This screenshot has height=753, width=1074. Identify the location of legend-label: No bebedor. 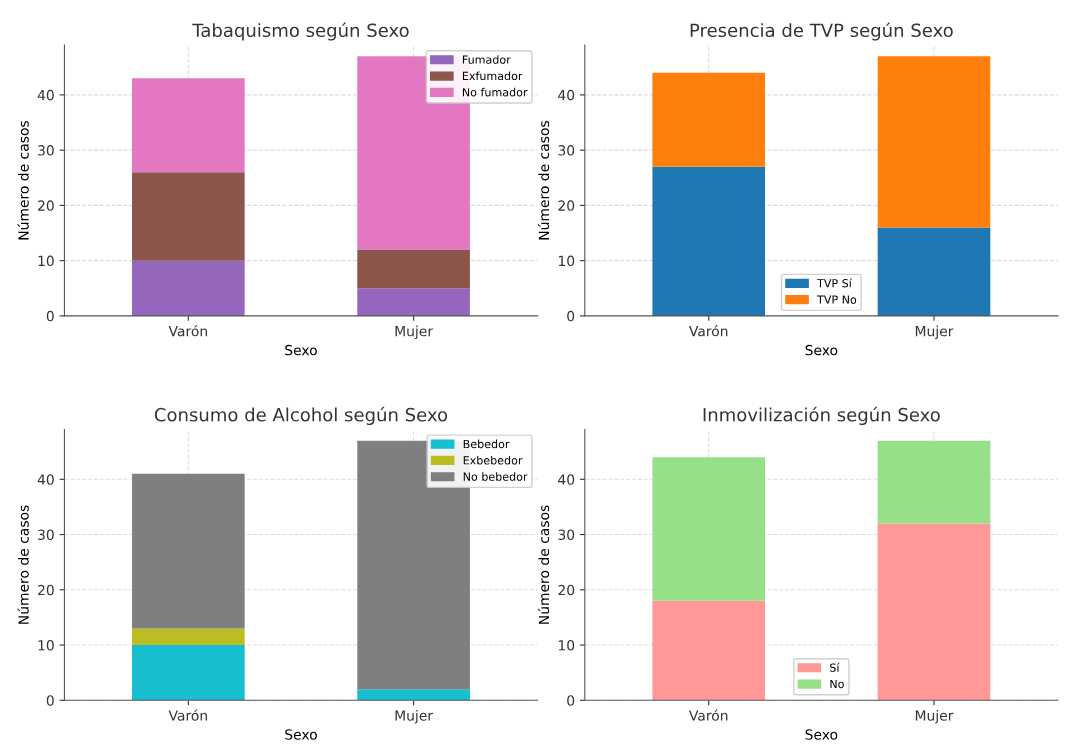
(495, 476).